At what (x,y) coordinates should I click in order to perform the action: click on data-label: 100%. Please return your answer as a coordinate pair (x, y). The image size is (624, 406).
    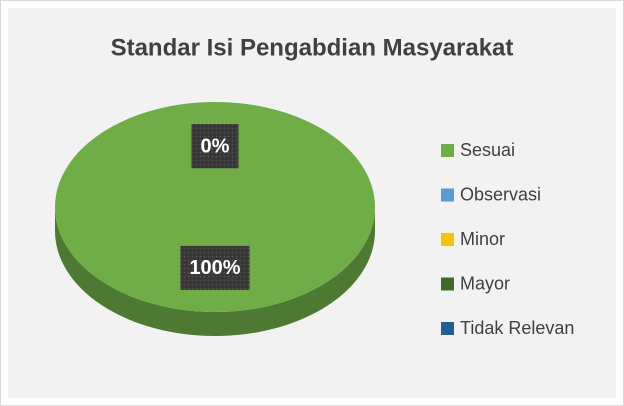
    Looking at the image, I should click on (214, 268).